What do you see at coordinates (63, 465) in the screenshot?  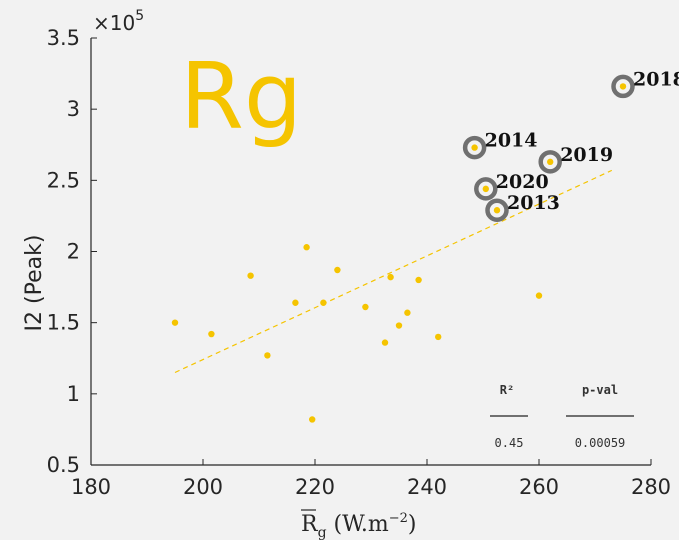 I see `y-tick-label: 0.5` at bounding box center [63, 465].